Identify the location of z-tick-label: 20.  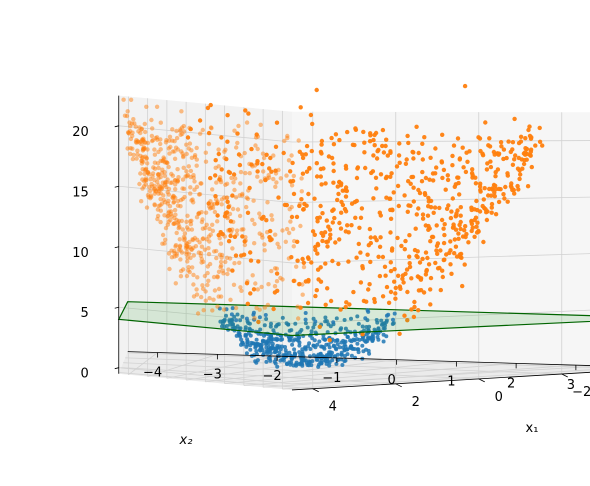
(80, 132).